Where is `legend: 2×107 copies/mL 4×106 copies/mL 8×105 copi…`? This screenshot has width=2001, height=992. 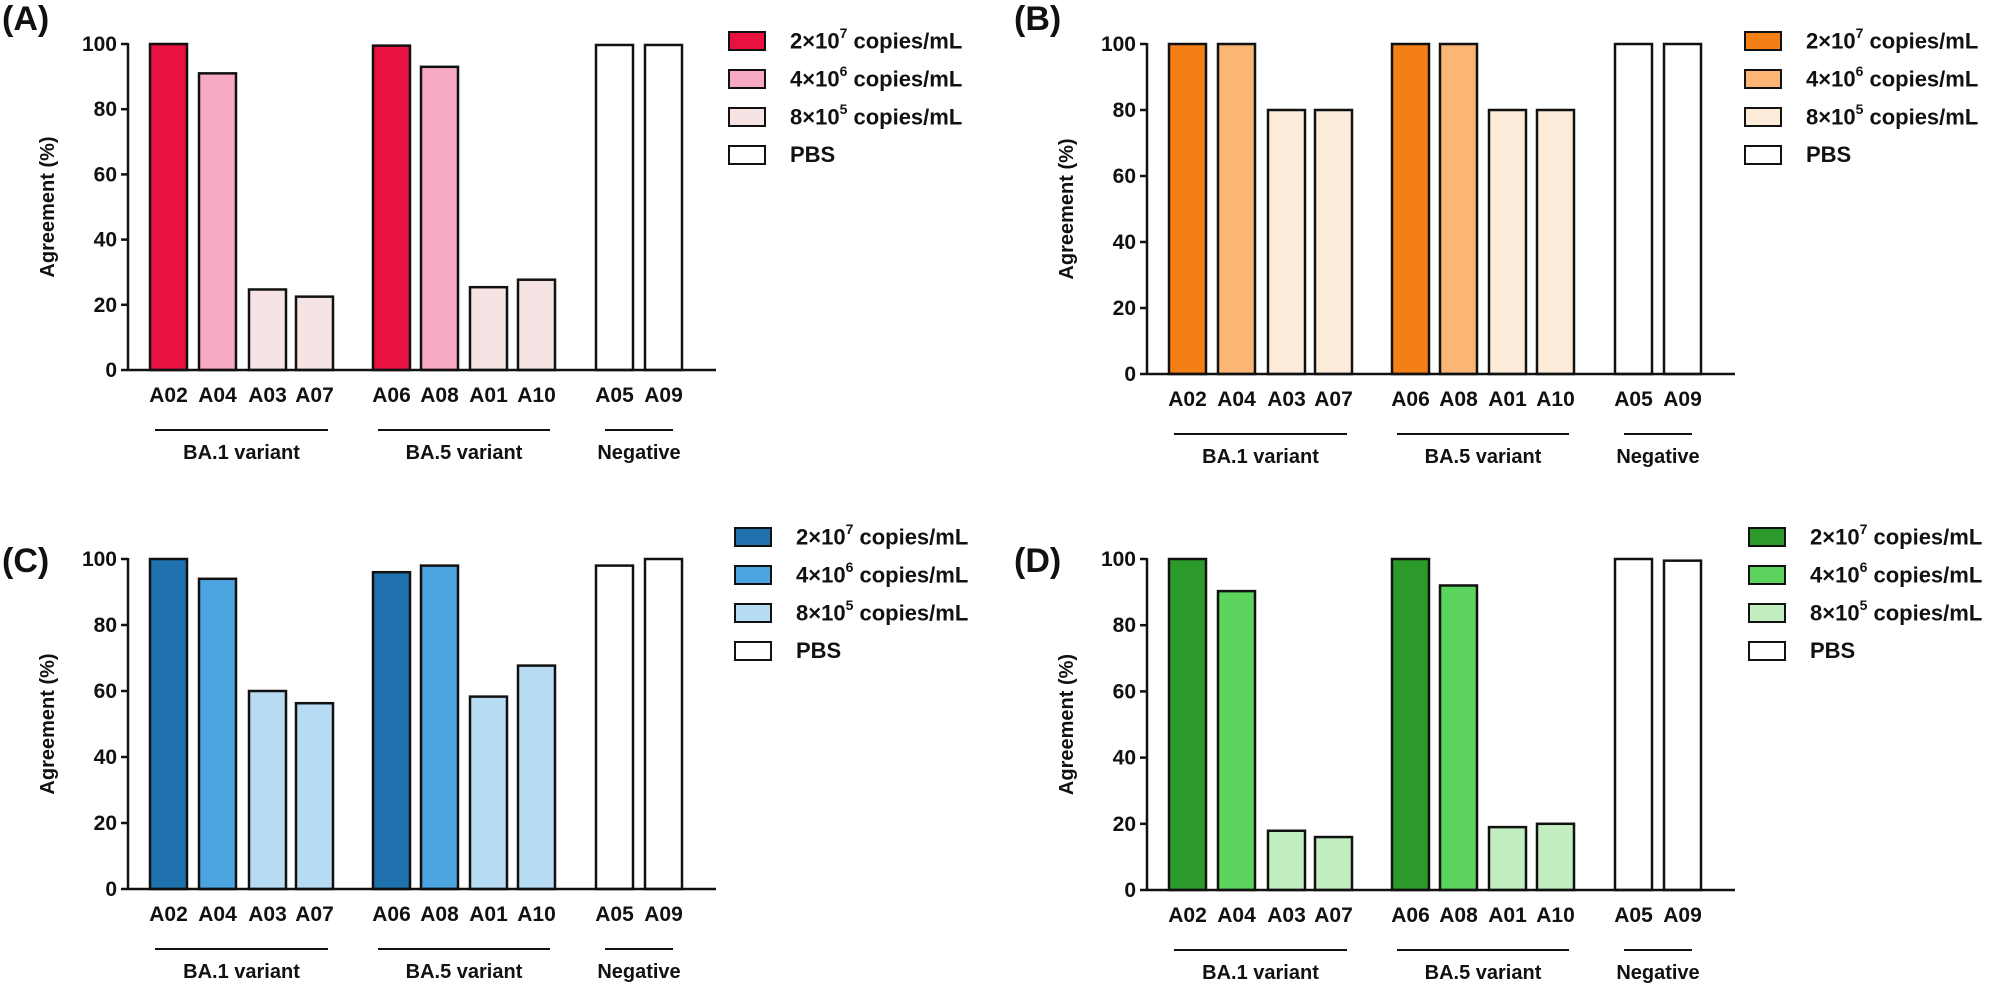
legend: 2×107 copies/mL 4×106 copies/mL 8×105 copi… is located at coordinates (1865, 594).